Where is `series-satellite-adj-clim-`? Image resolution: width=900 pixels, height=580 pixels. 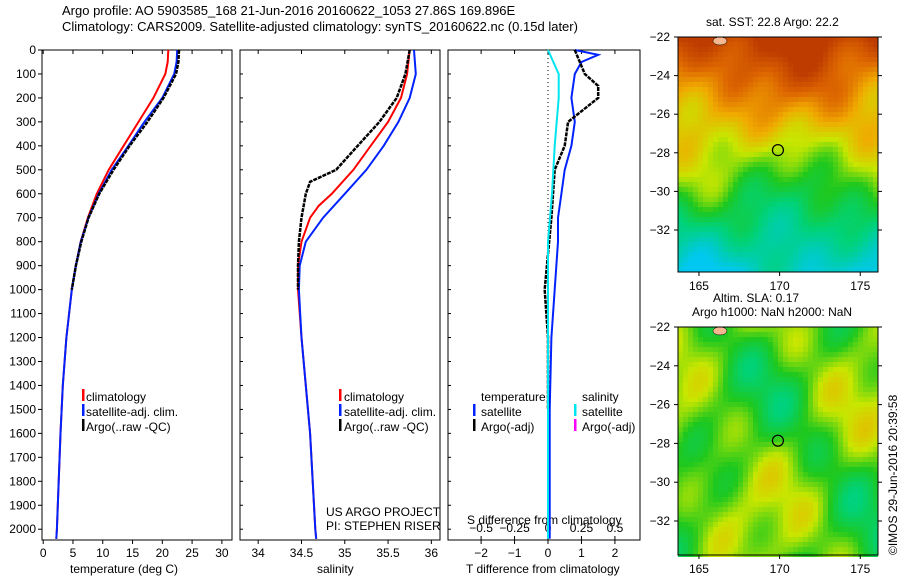
series-satellite-adj-clim- is located at coordinates (117, 294).